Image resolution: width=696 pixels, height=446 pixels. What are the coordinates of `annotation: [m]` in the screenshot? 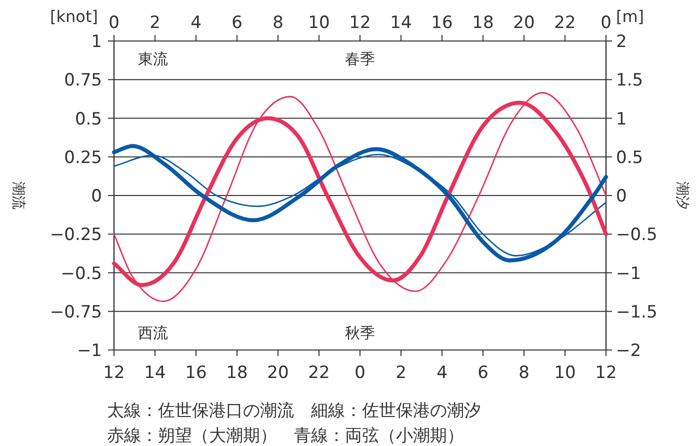 It's located at (630, 16).